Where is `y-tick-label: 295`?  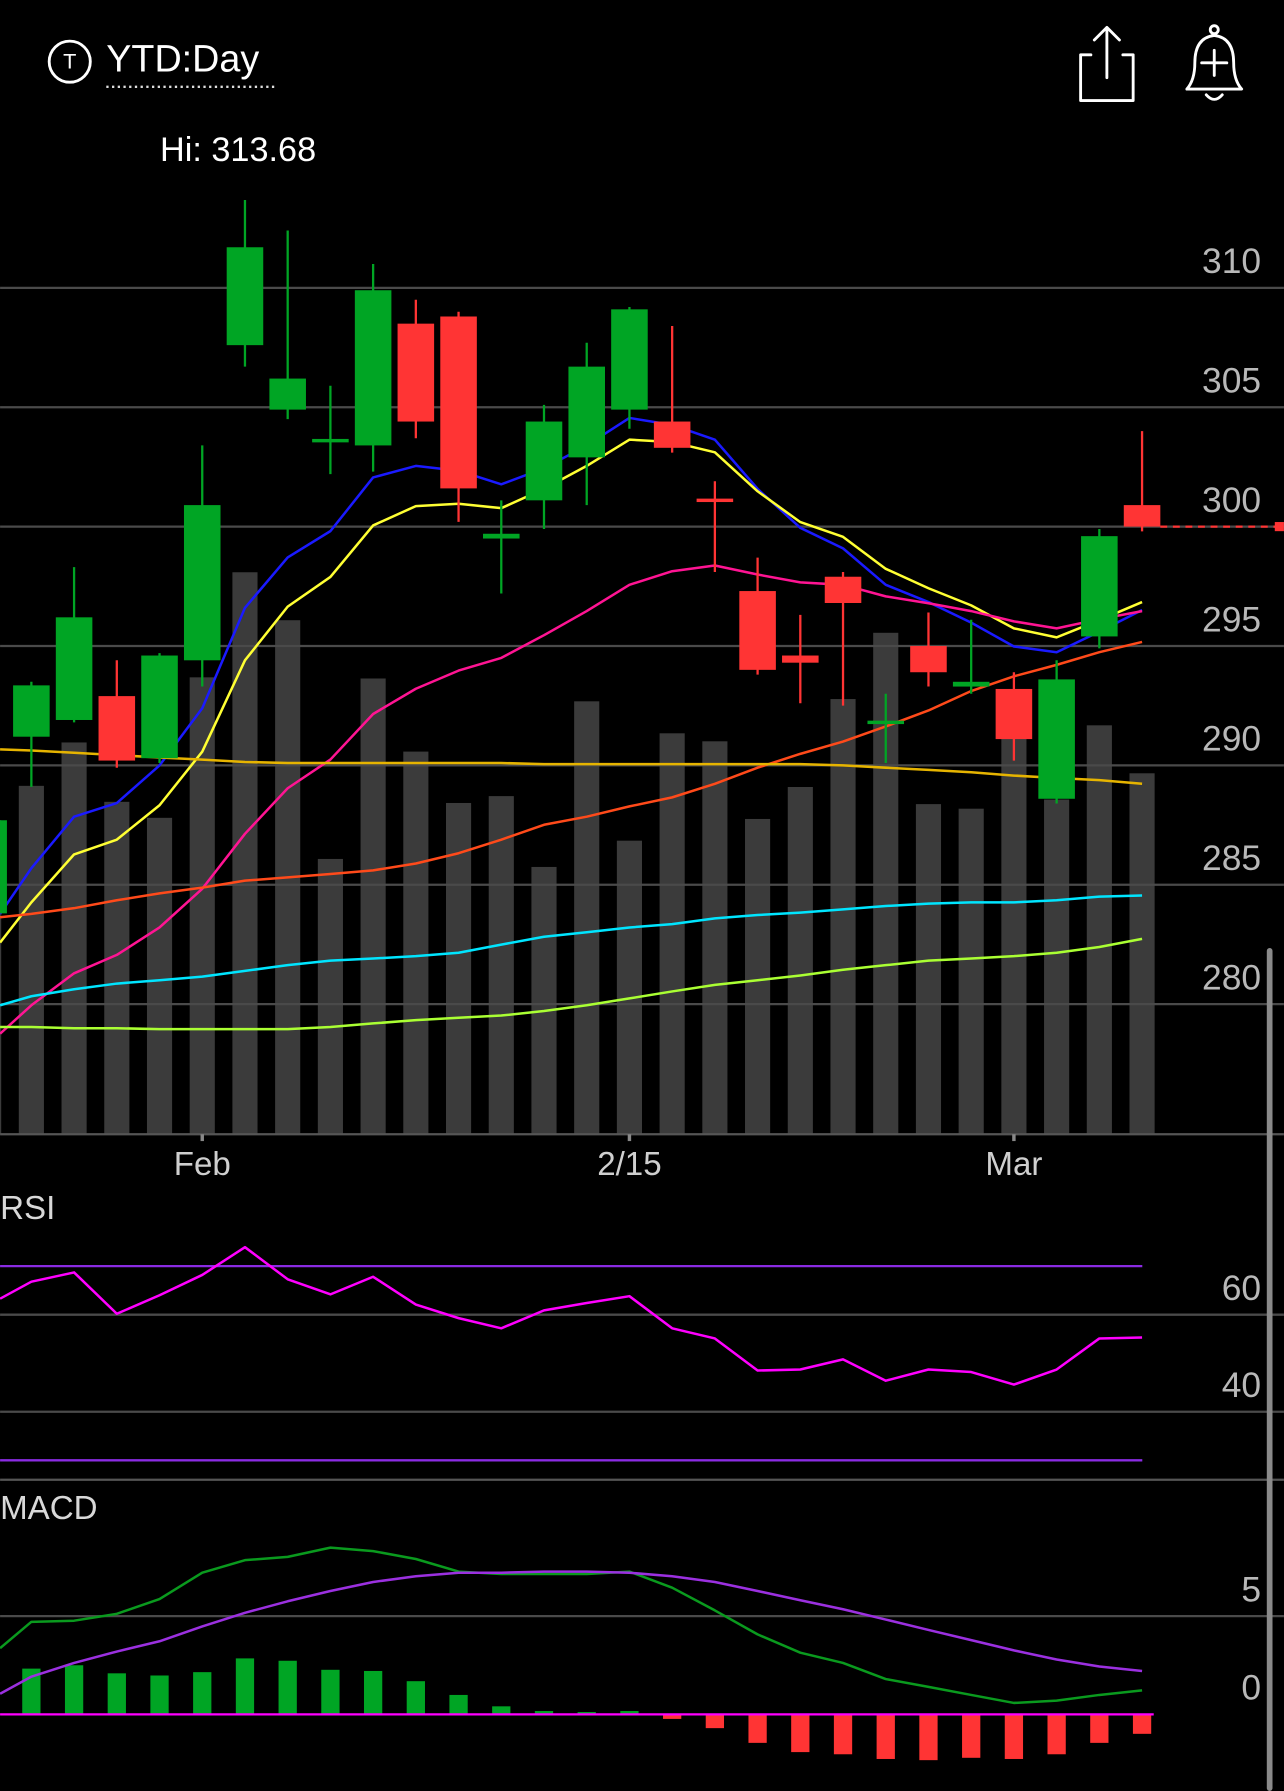
y-tick-label: 295 is located at coordinates (1231, 619).